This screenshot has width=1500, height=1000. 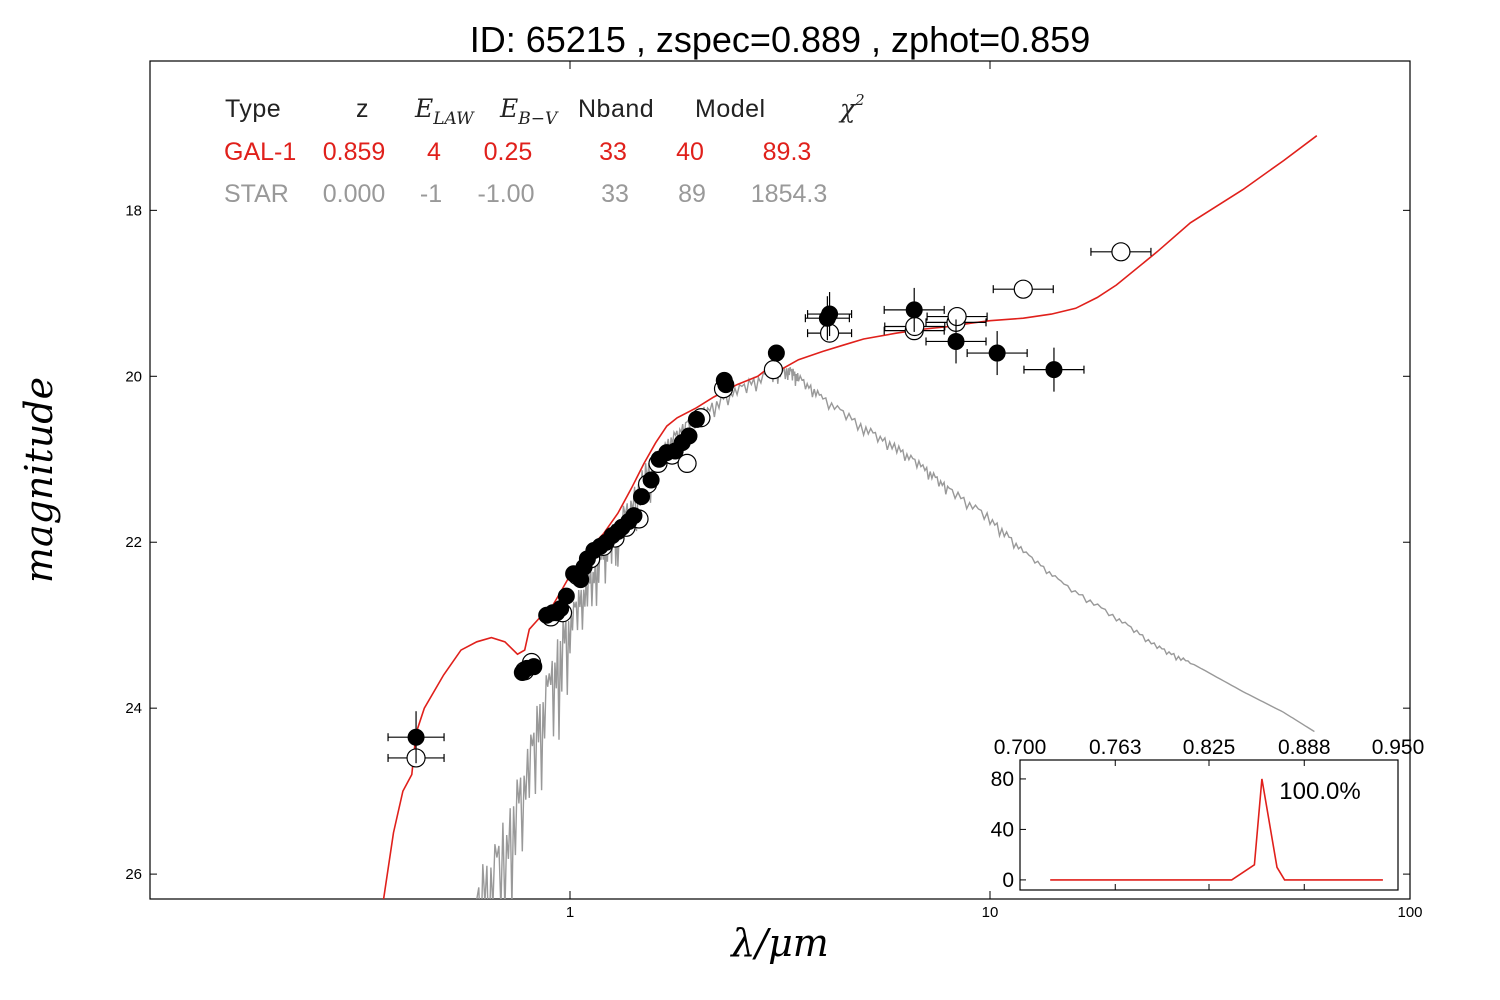 What do you see at coordinates (133, 542) in the screenshot?
I see `y-tick-label: 22` at bounding box center [133, 542].